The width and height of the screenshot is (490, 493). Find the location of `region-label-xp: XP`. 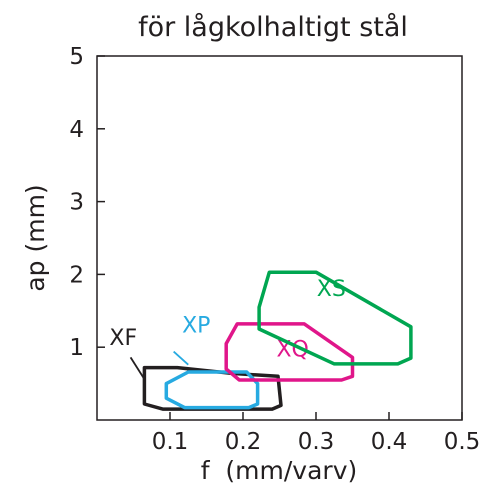

region-label-xp: XP is located at coordinates (196, 326).